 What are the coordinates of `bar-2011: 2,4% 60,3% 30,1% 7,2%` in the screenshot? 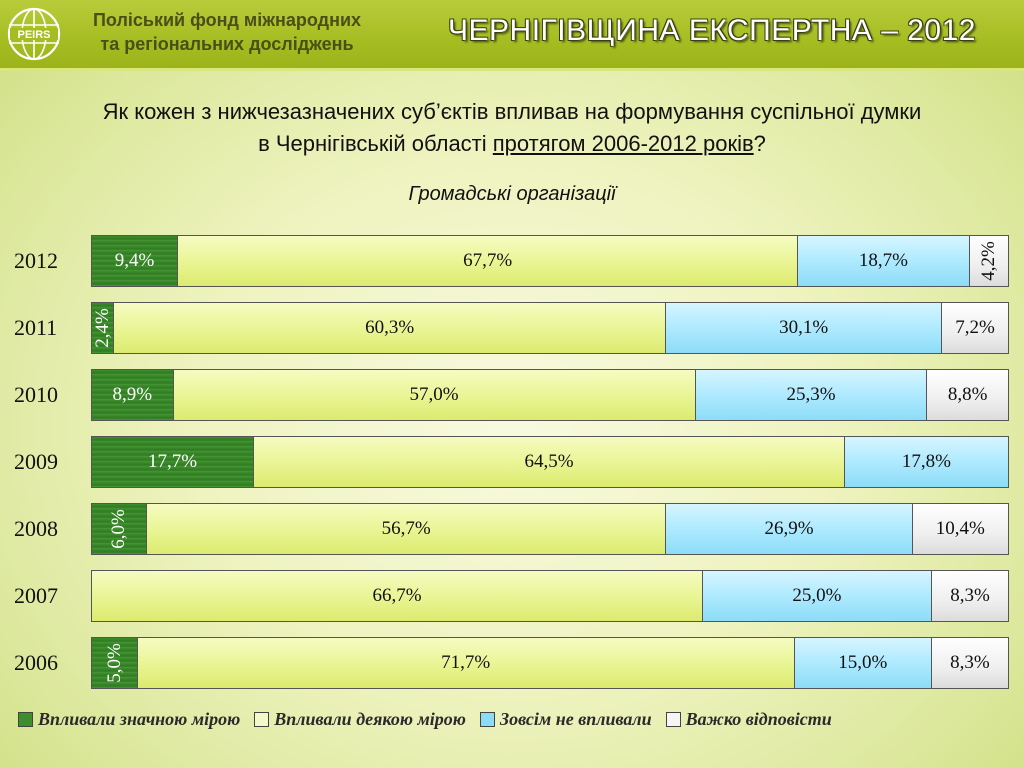 It's located at (550, 328).